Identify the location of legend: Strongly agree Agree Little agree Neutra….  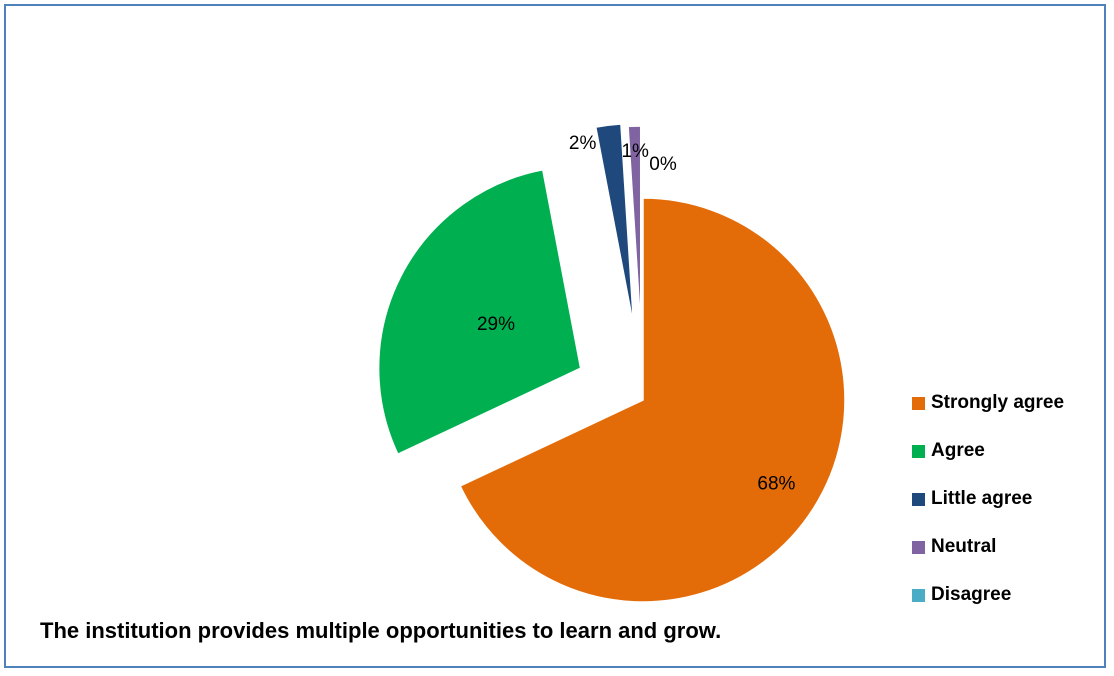
(988, 499).